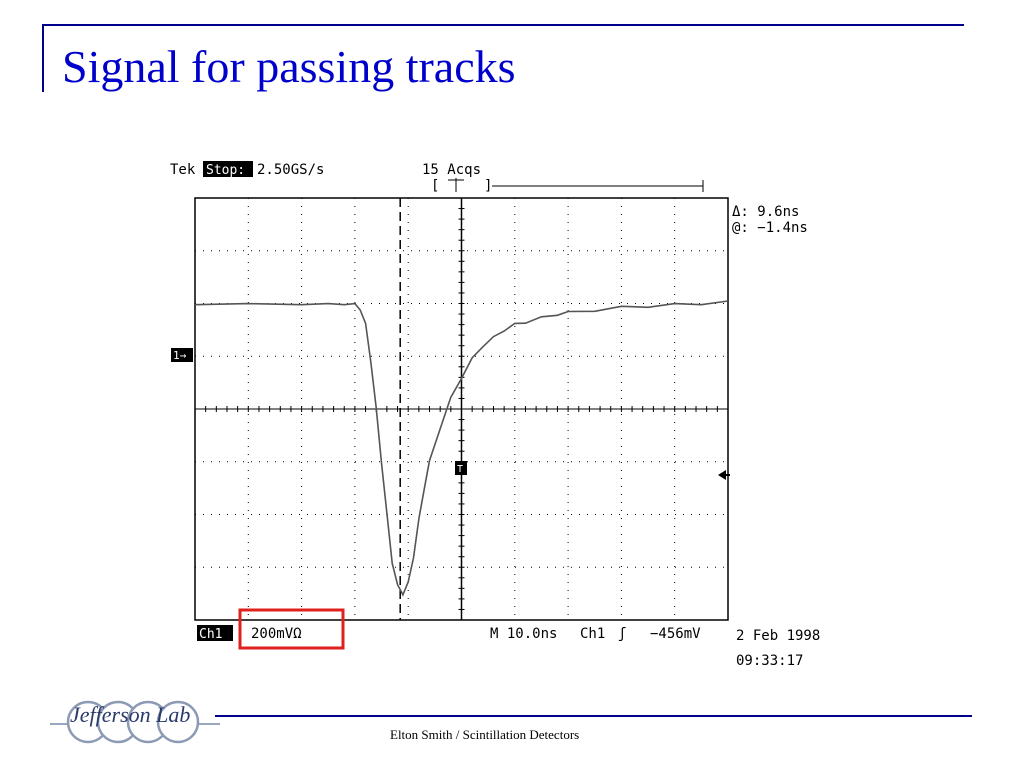 This screenshot has width=1024, height=768. I want to click on channel-1-marker, so click(182, 355).